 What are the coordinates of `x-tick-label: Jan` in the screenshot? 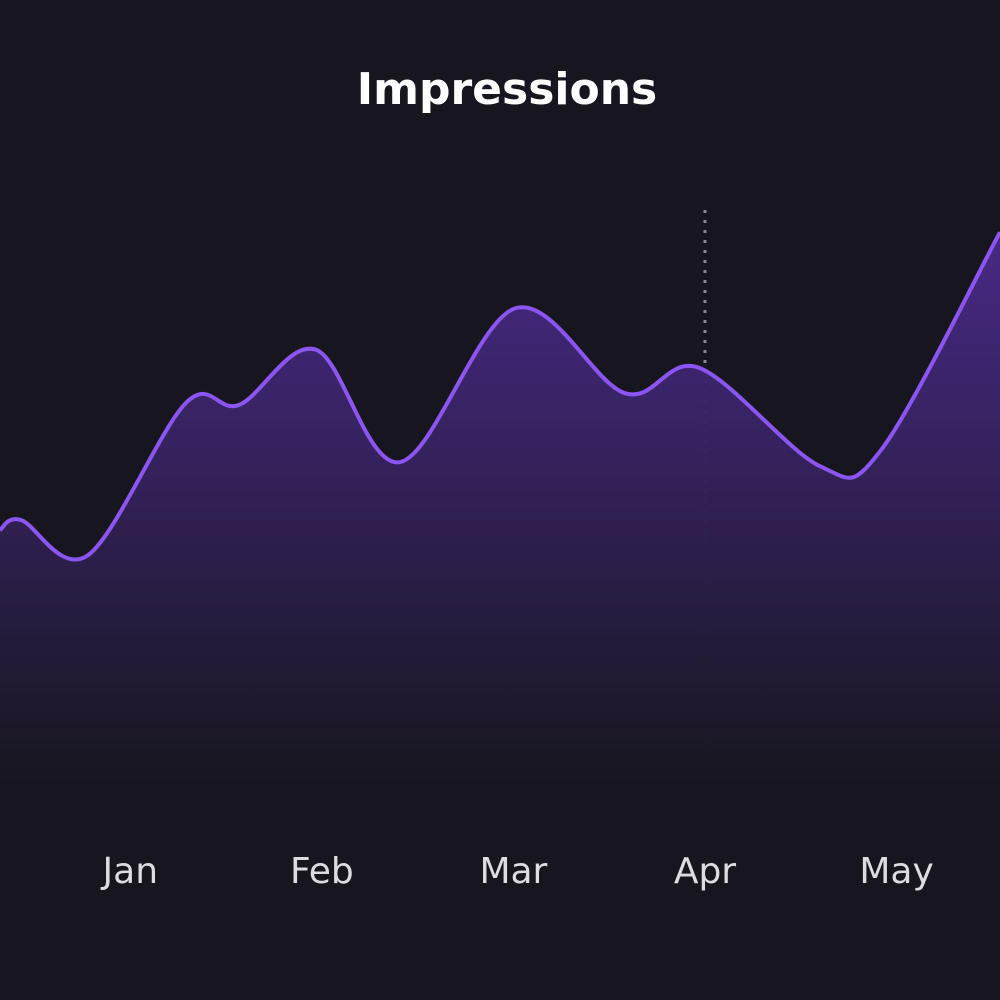 It's located at (130, 871).